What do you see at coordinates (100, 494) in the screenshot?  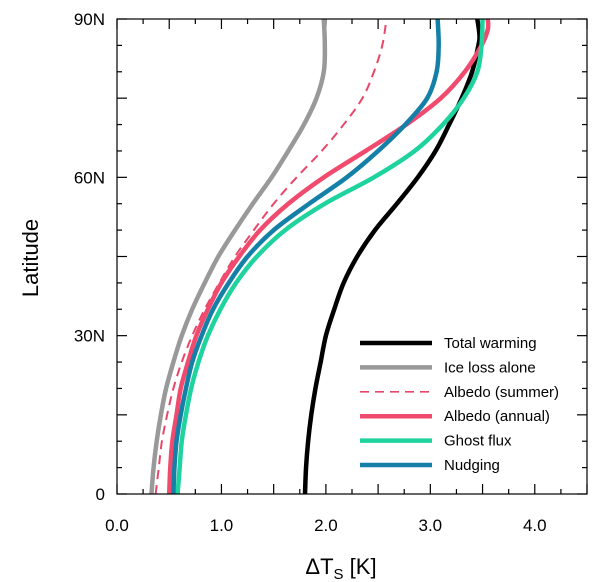 I see `y-tick-label: 0` at bounding box center [100, 494].